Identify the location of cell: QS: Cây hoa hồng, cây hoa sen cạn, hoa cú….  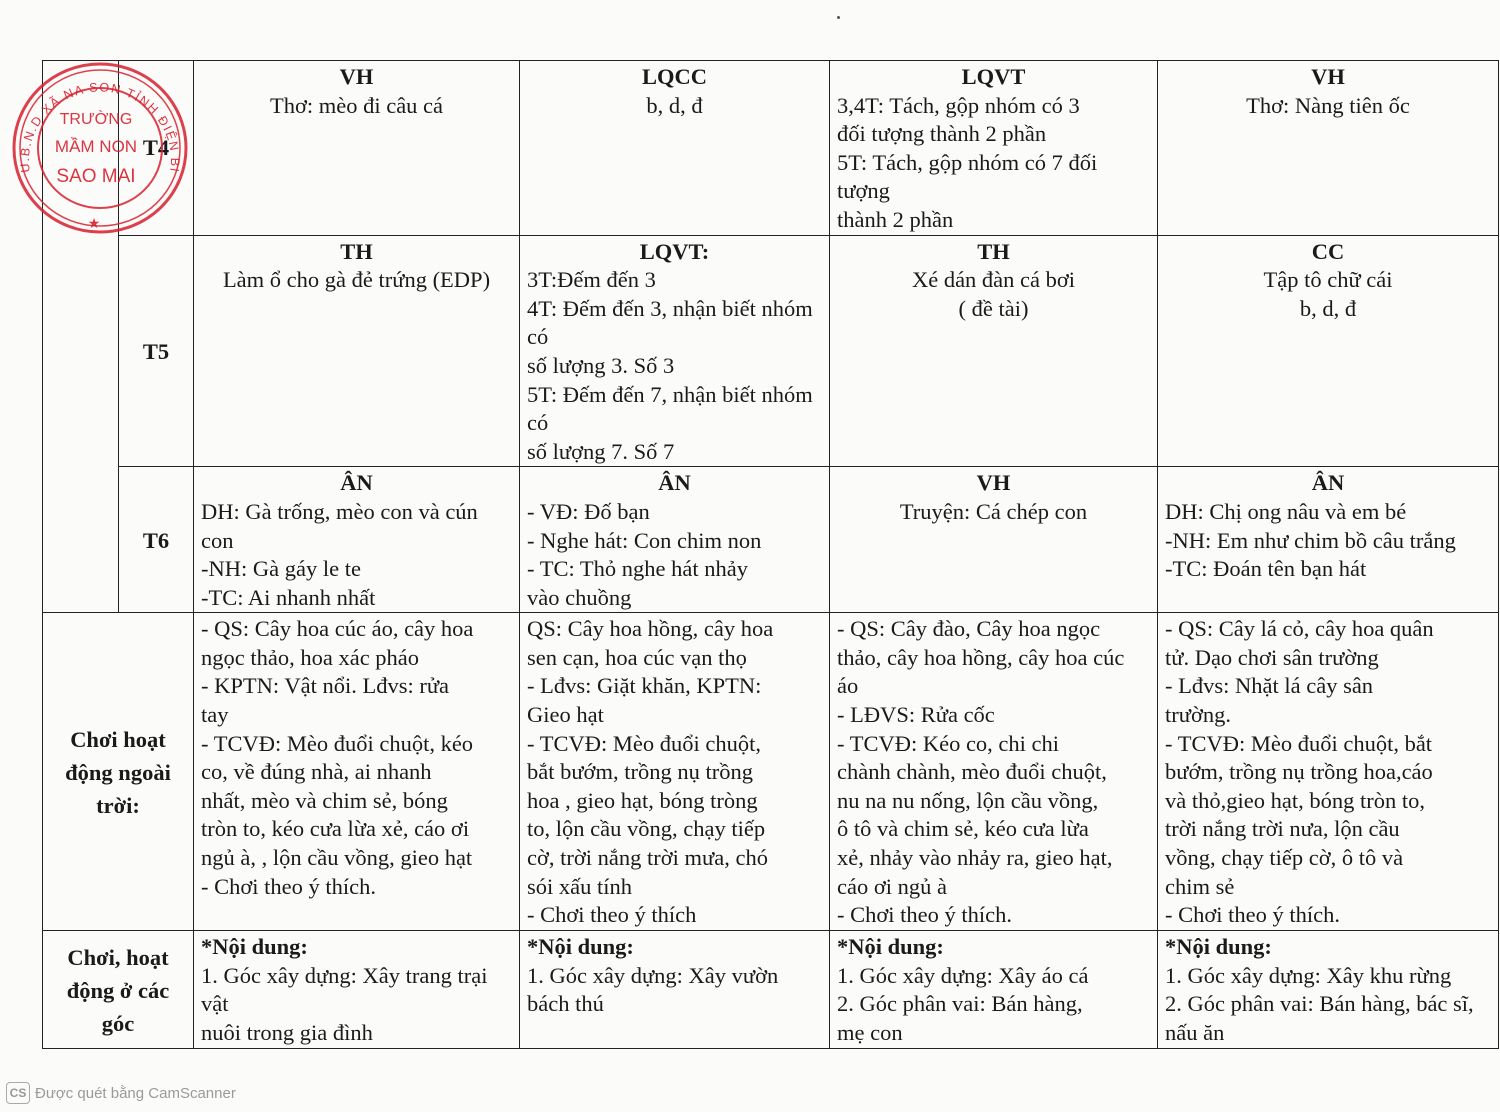
(674, 772).